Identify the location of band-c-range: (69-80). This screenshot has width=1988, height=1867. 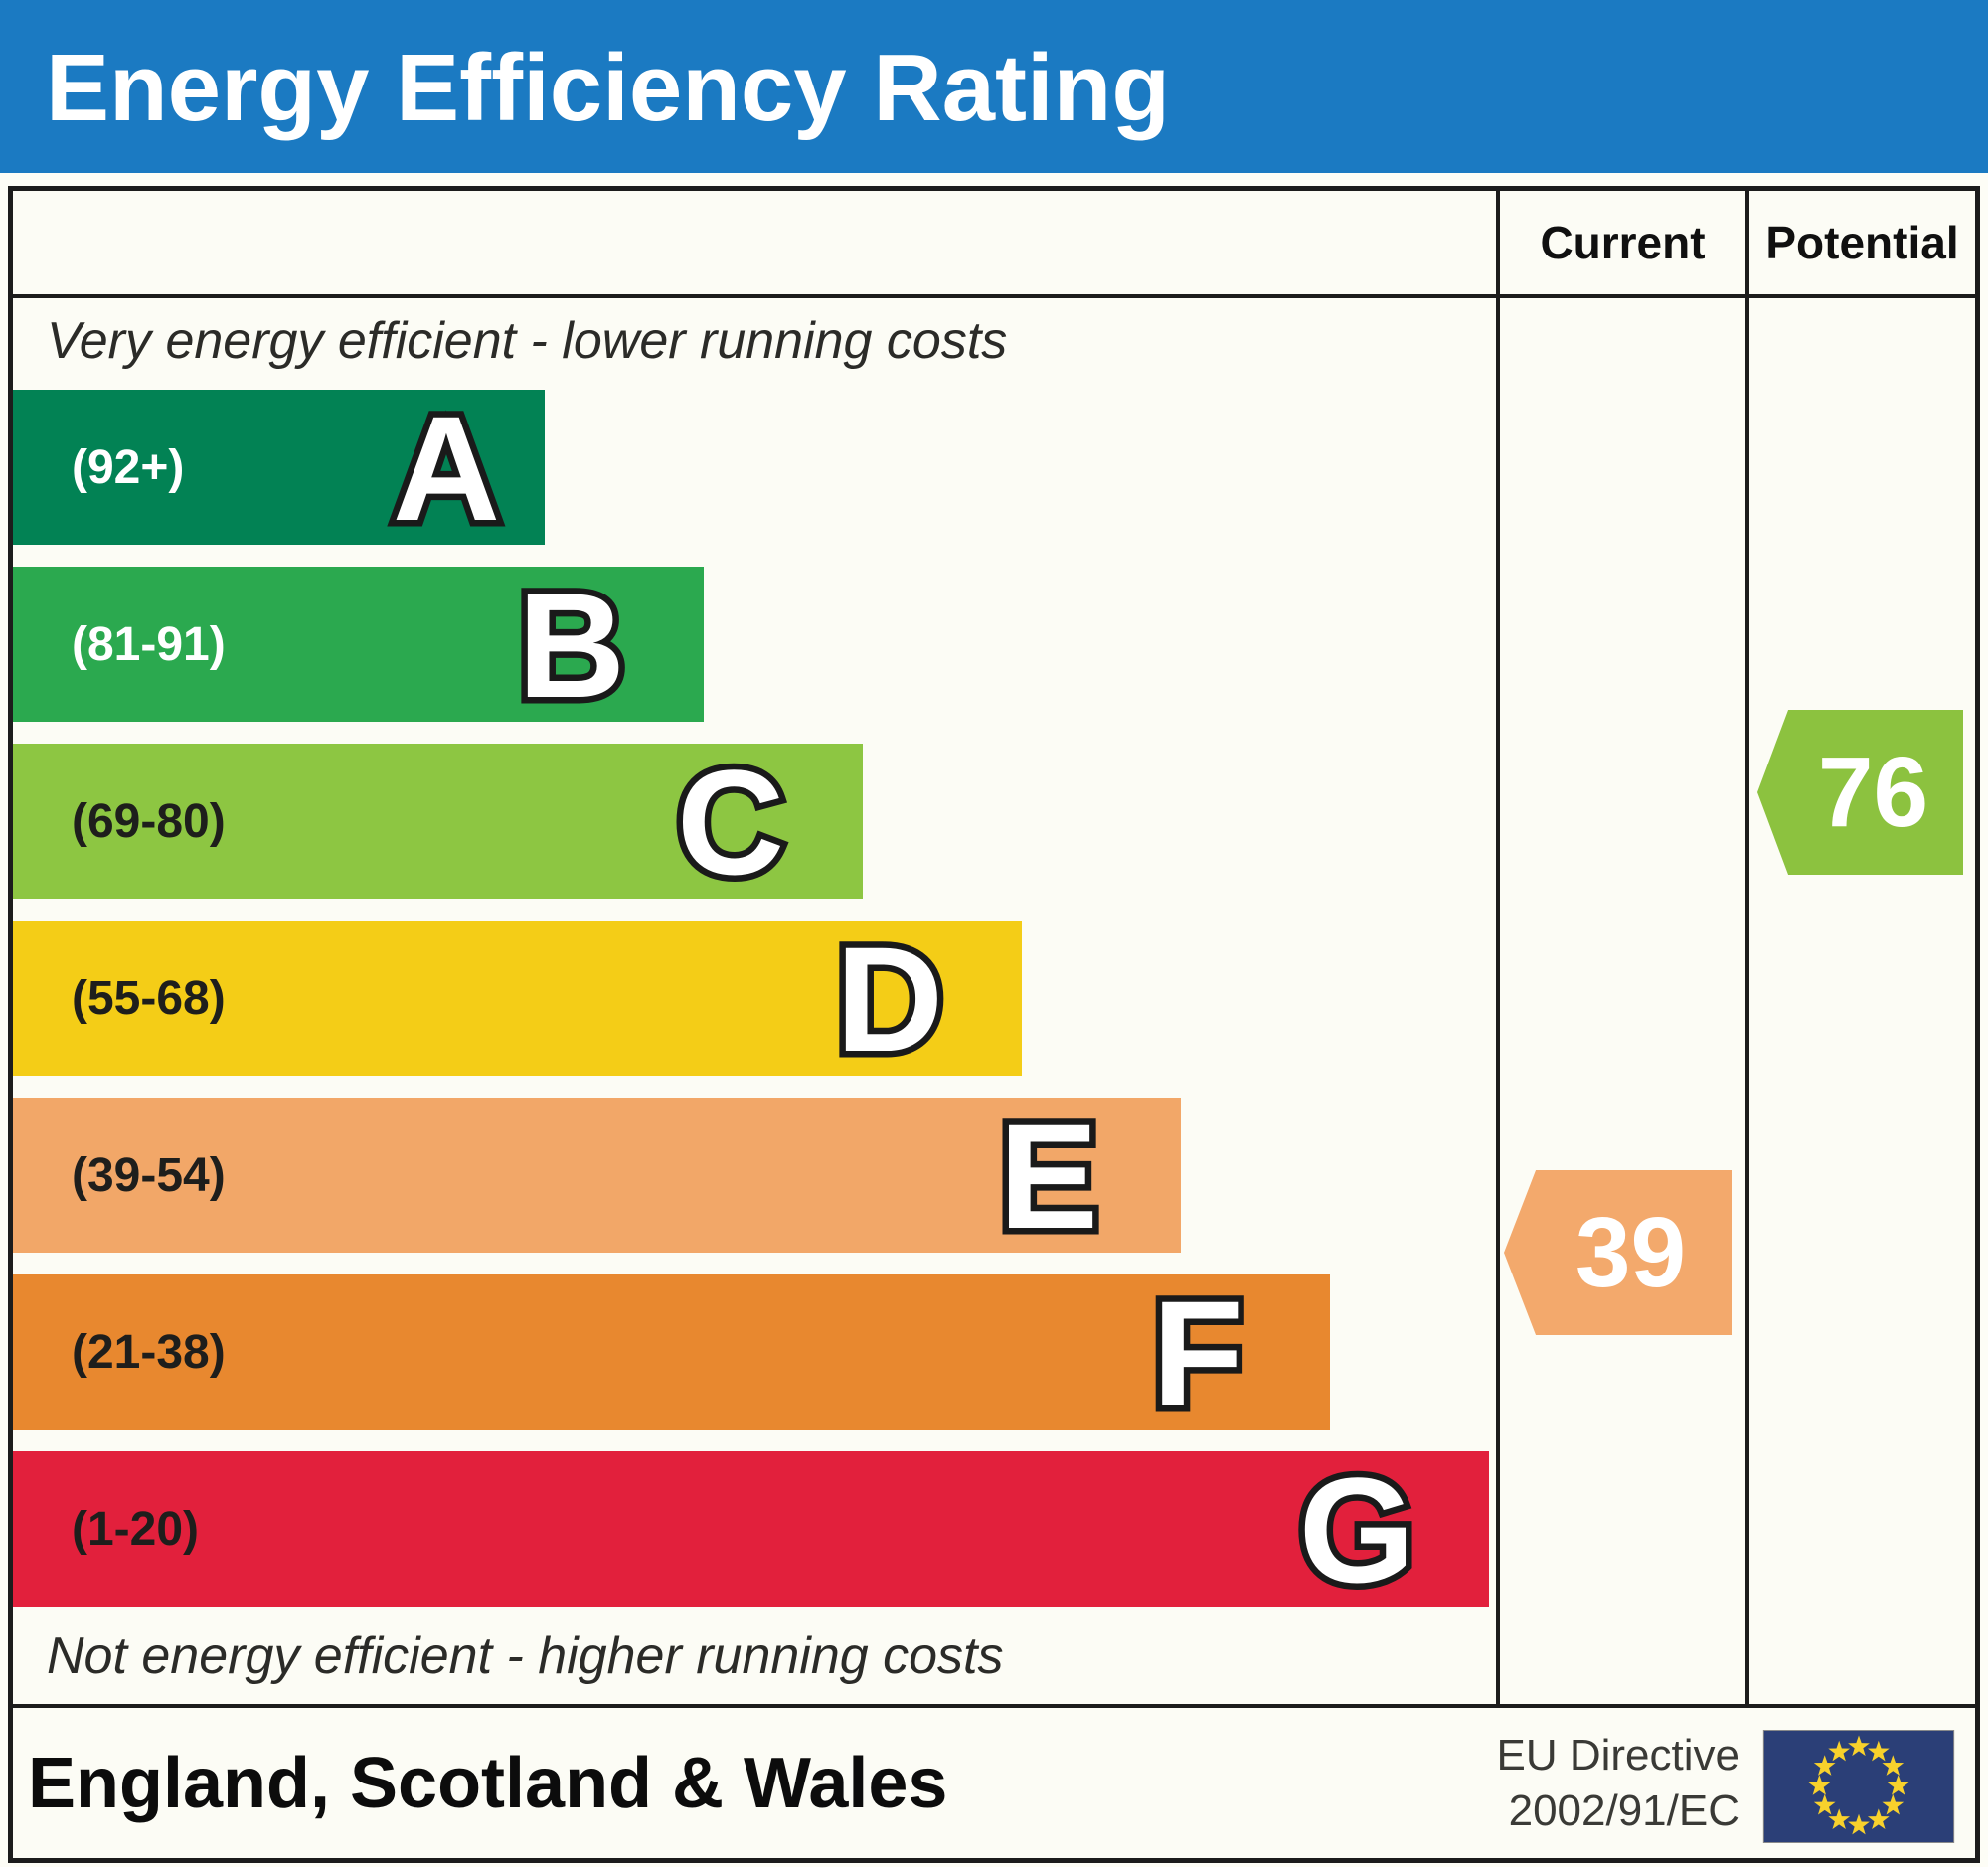
(149, 821).